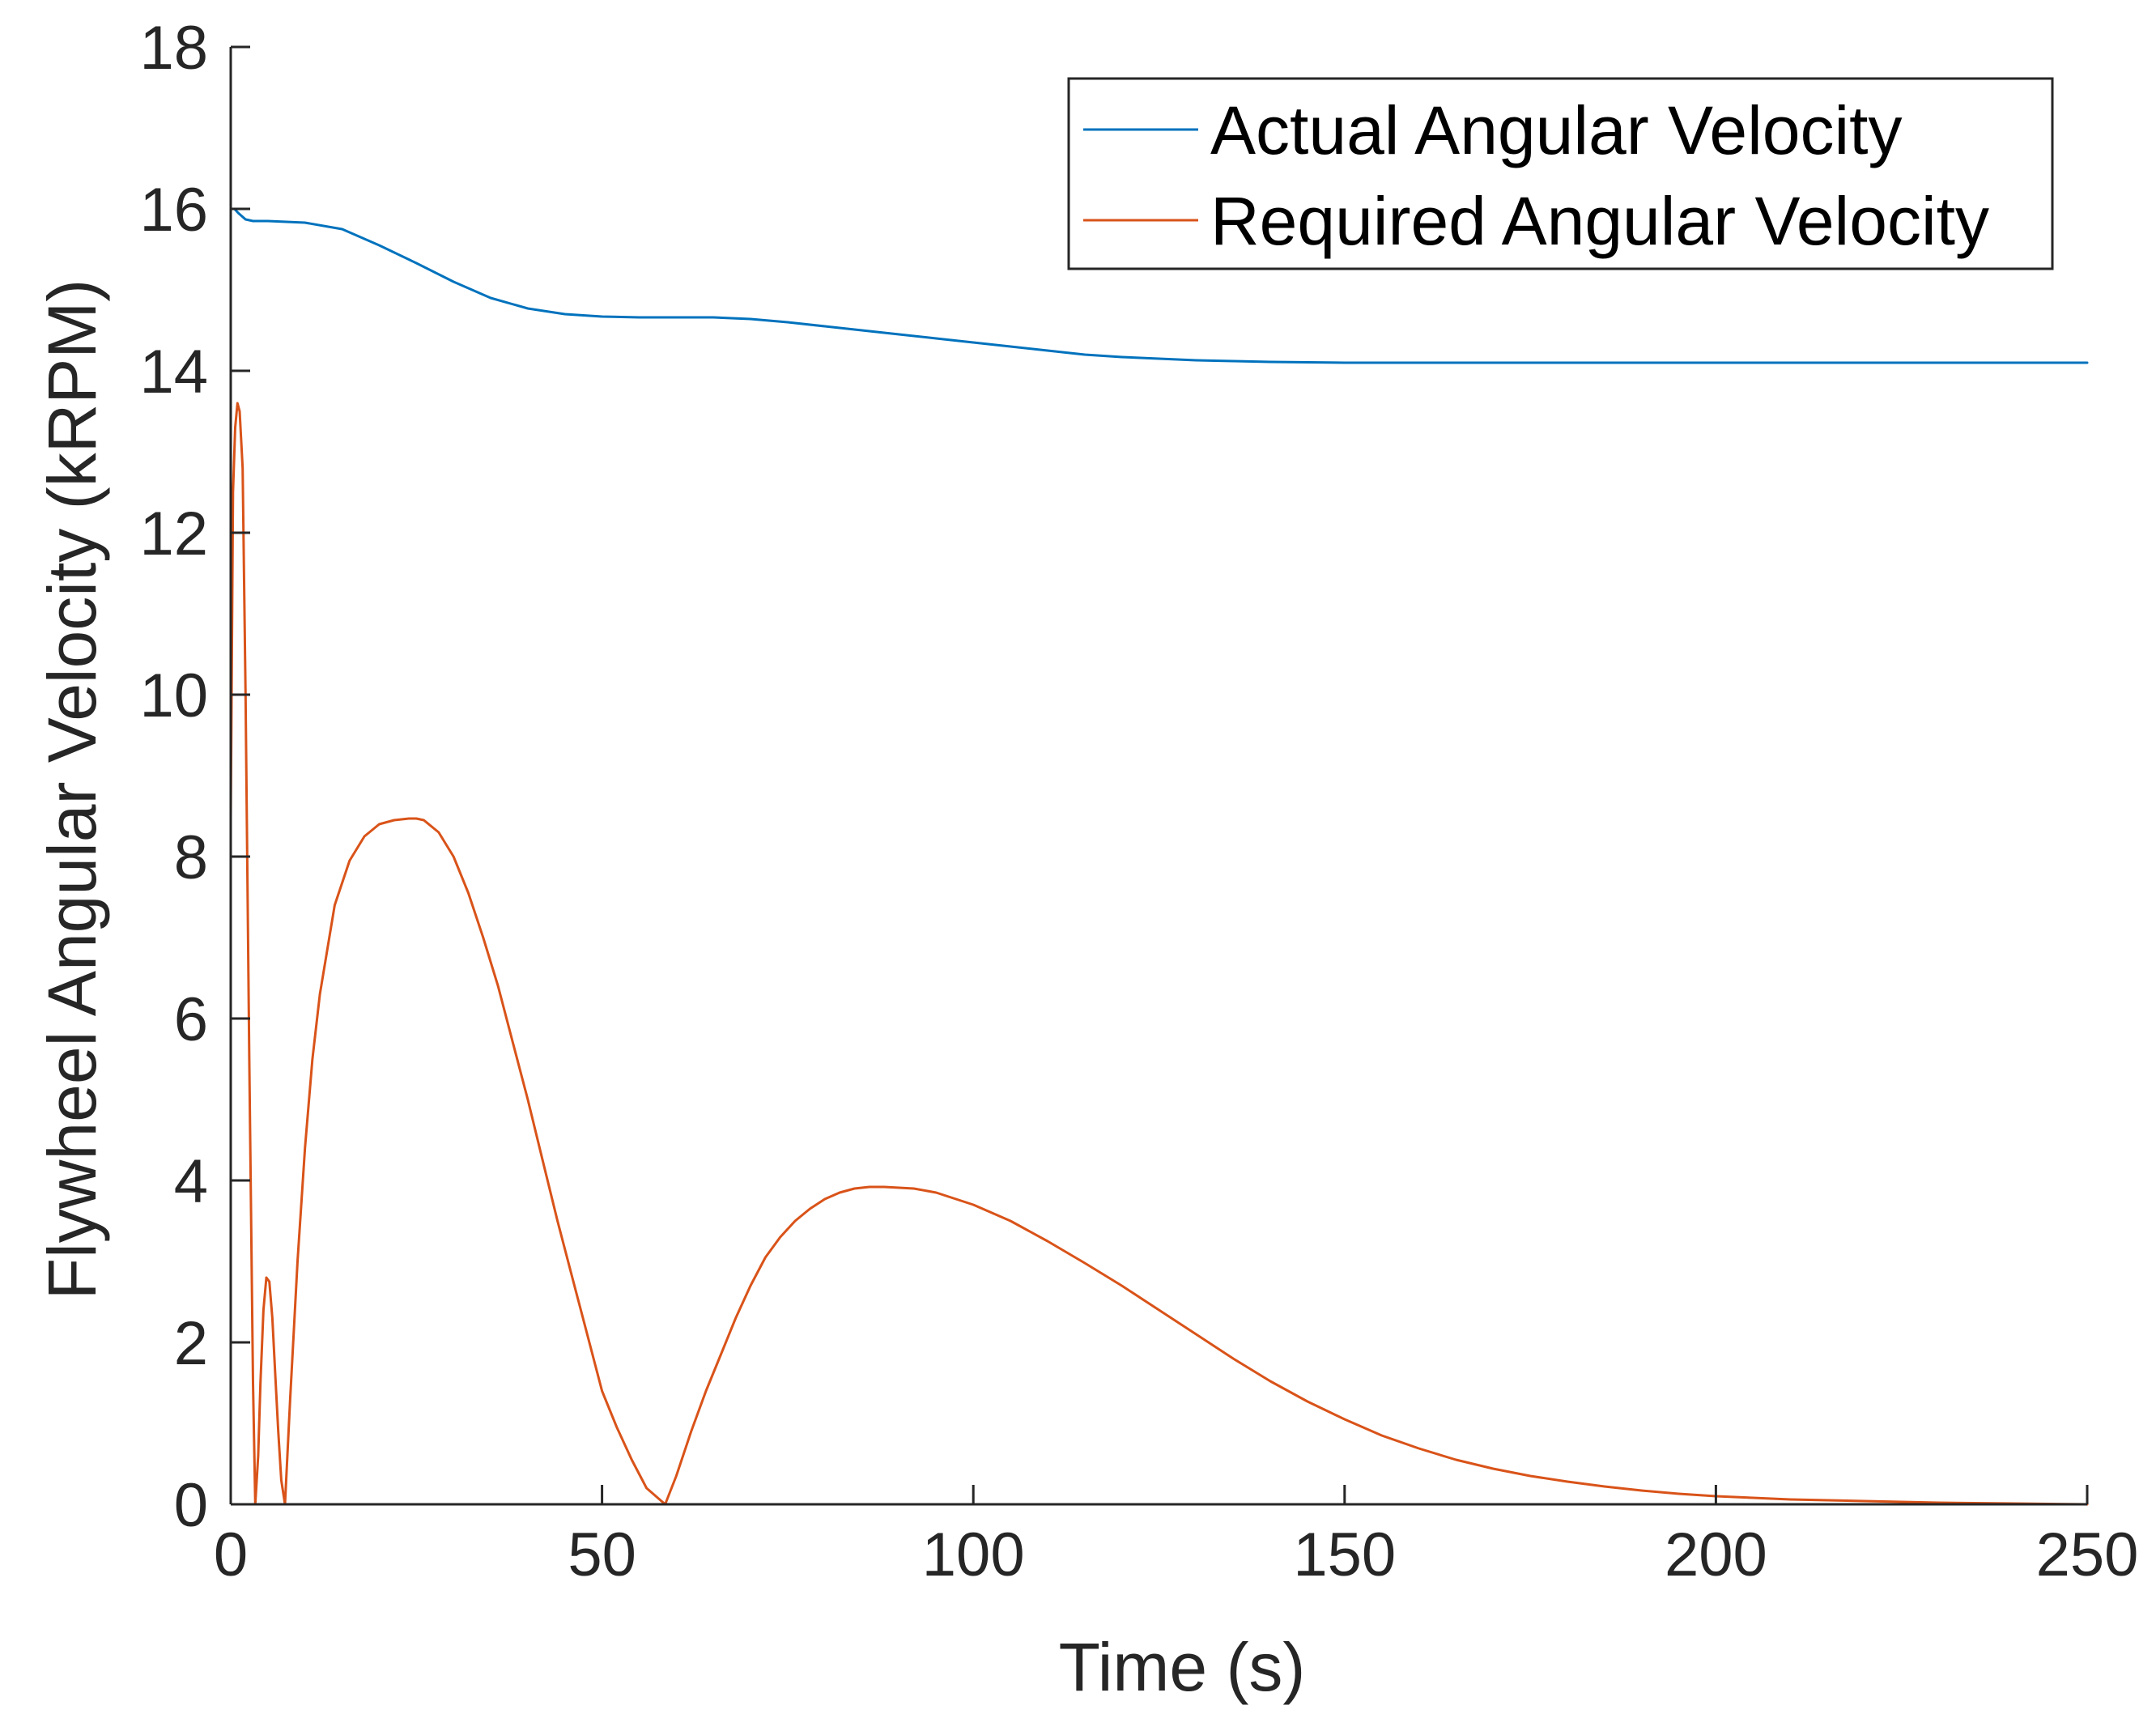 The image size is (2156, 1731). I want to click on x-tick-label: 100, so click(973, 1554).